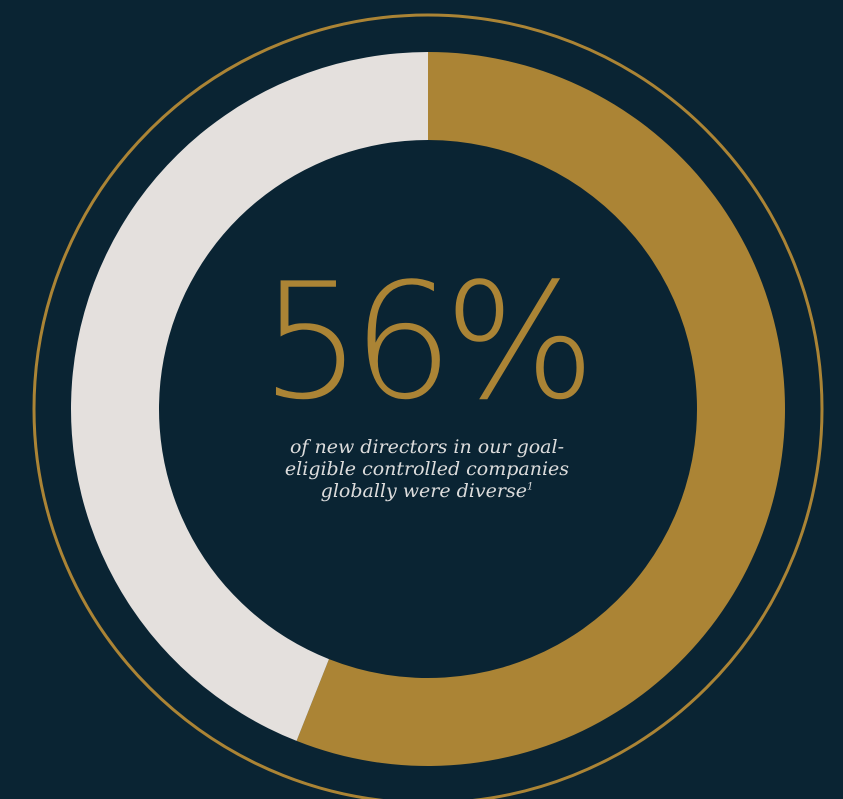 This screenshot has width=843, height=799. I want to click on caption-line-2: eligible controlled companies, so click(427, 469).